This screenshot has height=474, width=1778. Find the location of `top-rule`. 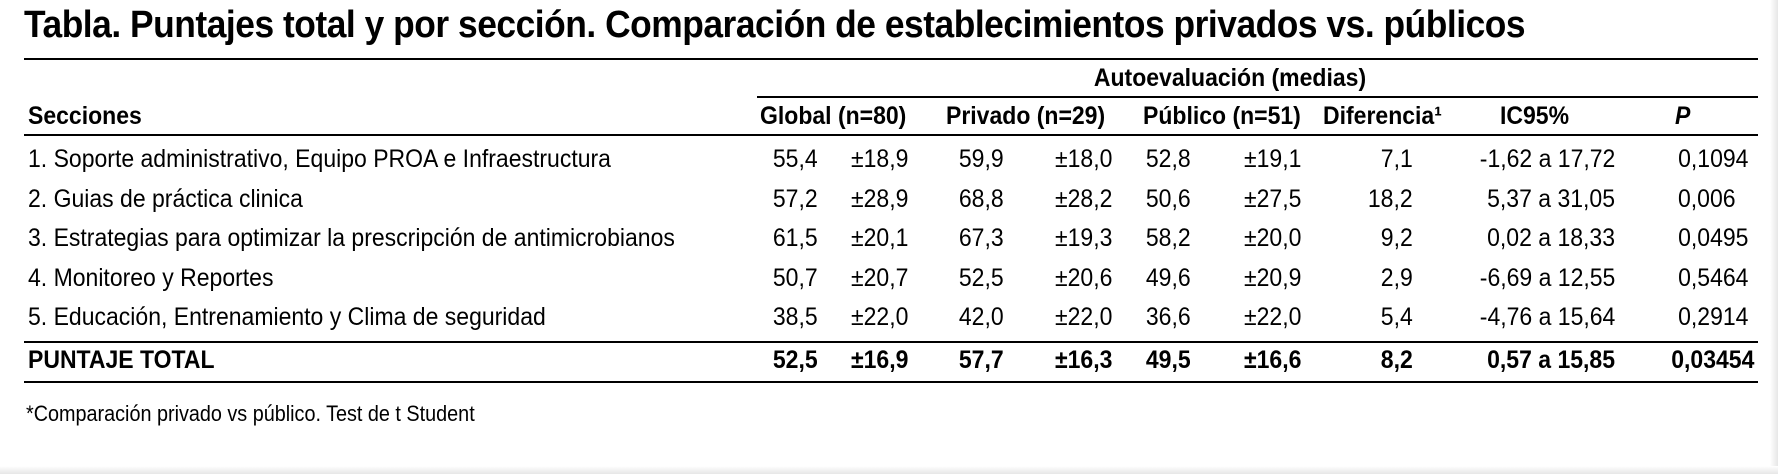

top-rule is located at coordinates (891, 59).